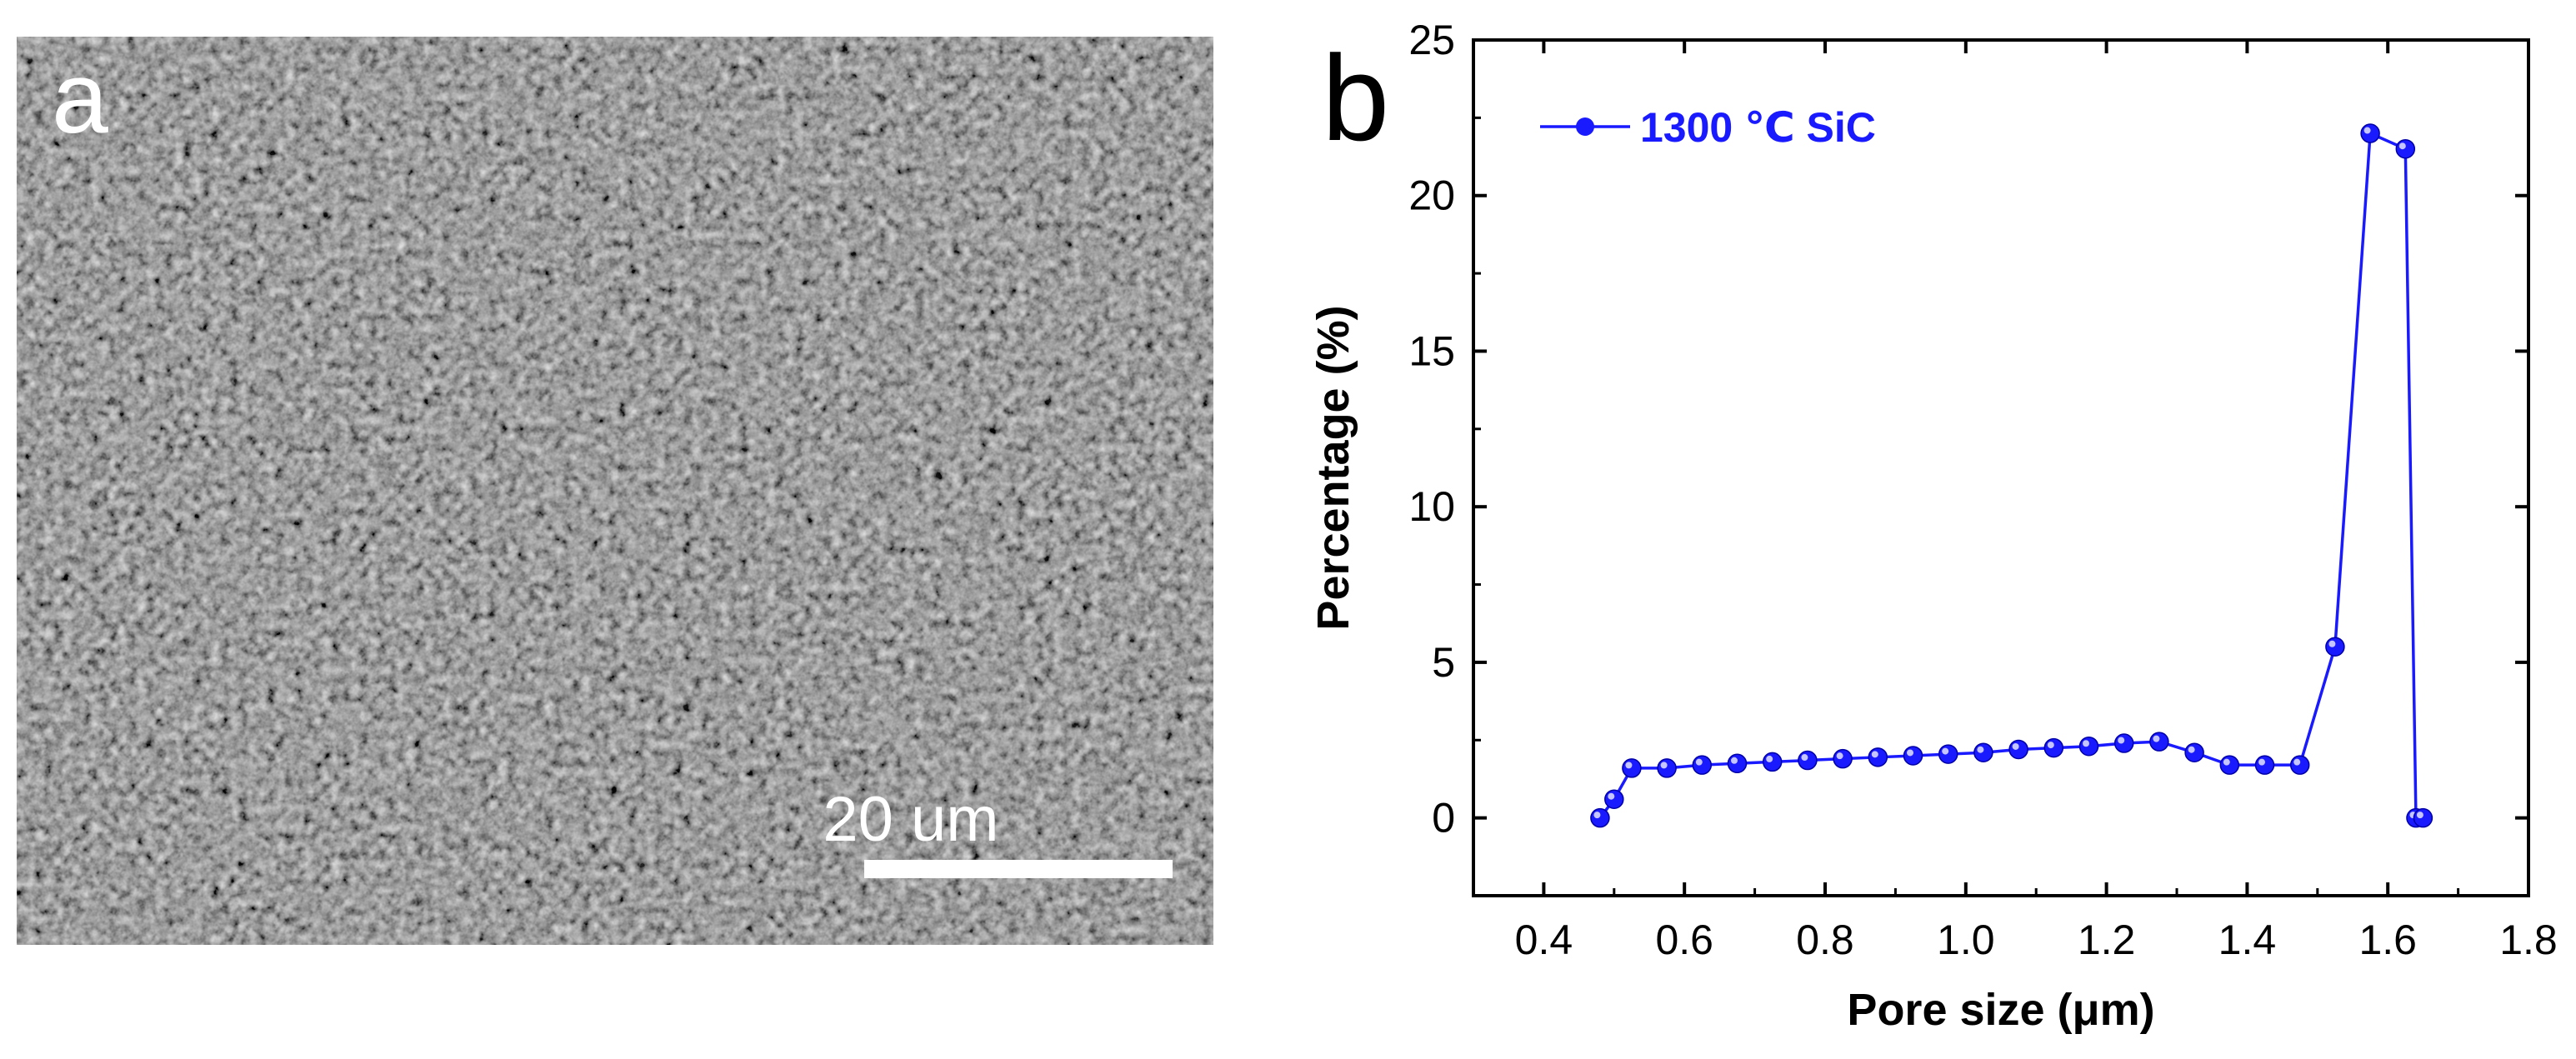  I want to click on scale-bar, so click(1019, 869).